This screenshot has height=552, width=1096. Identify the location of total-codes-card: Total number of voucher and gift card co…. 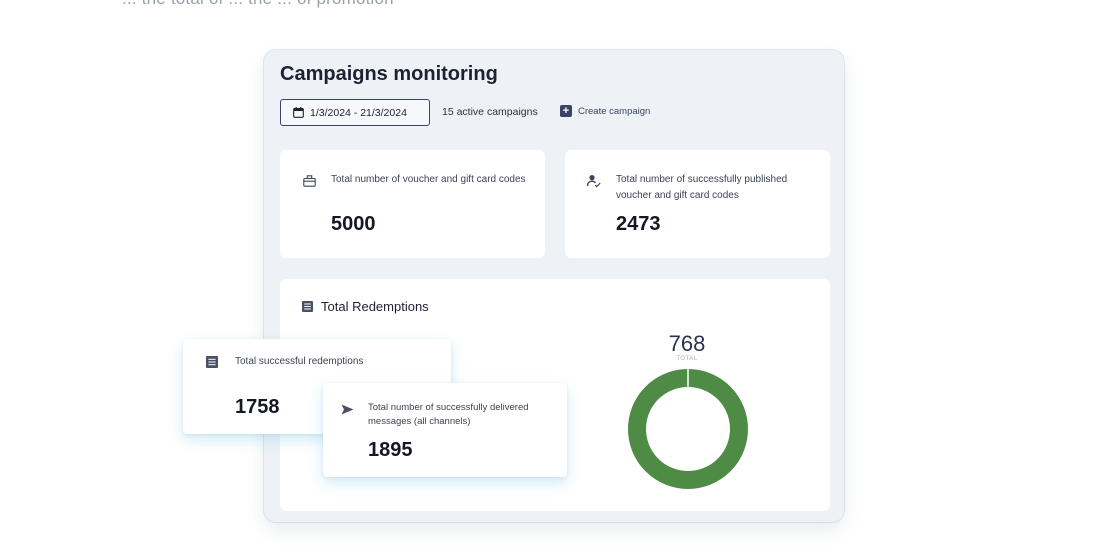
(412, 204).